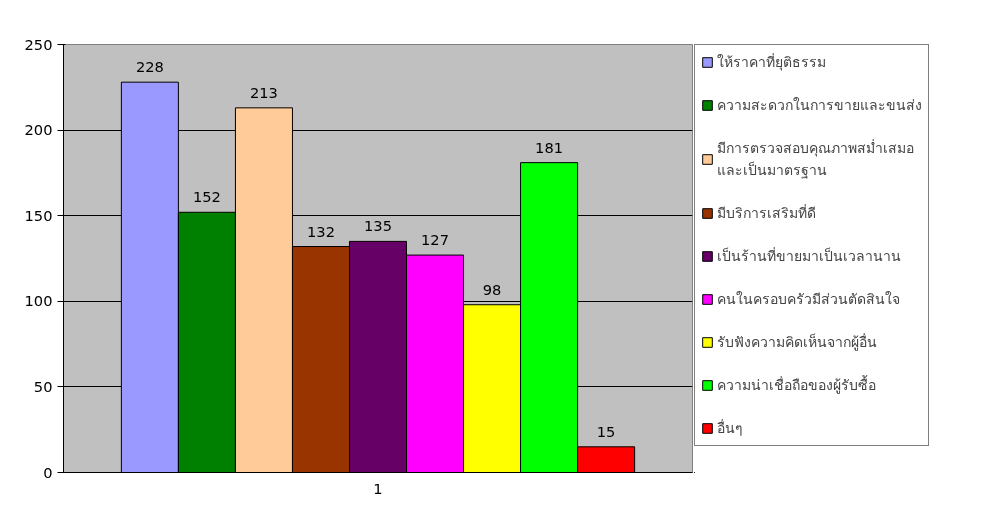  What do you see at coordinates (435, 240) in the screenshot?
I see `data-label: 127` at bounding box center [435, 240].